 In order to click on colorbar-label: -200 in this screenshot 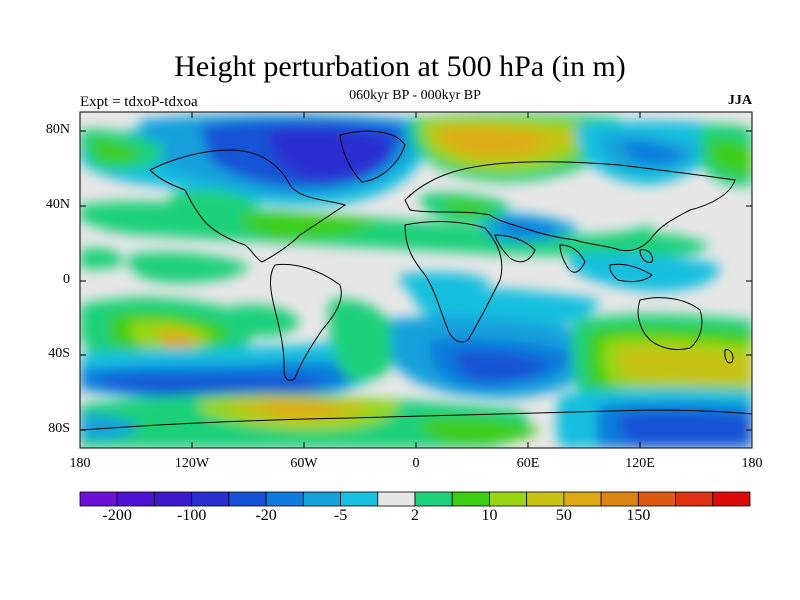, I will do `click(117, 515)`.